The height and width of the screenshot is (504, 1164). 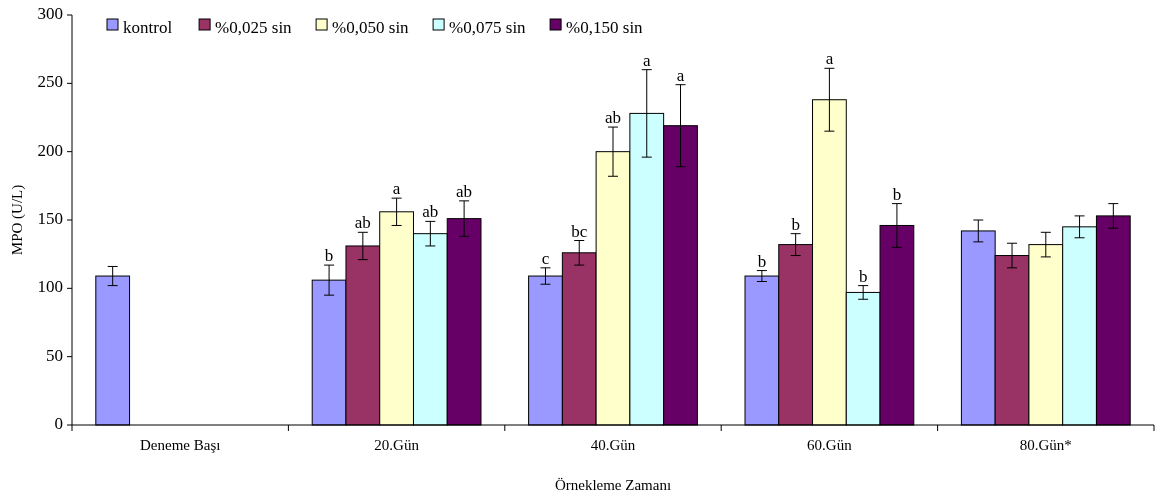 What do you see at coordinates (613, 485) in the screenshot?
I see `x-axis-title: Örnekleme Zamanı` at bounding box center [613, 485].